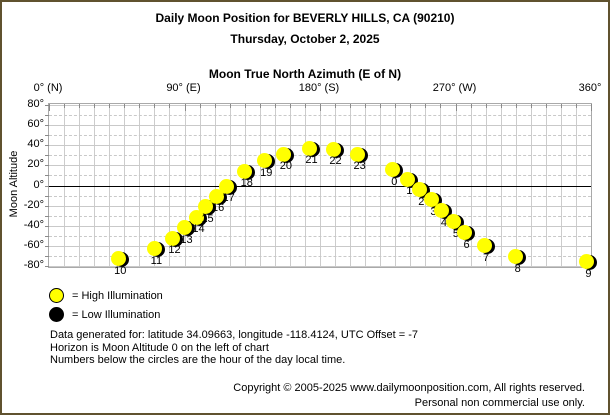  I want to click on hour-label: 2, so click(421, 201).